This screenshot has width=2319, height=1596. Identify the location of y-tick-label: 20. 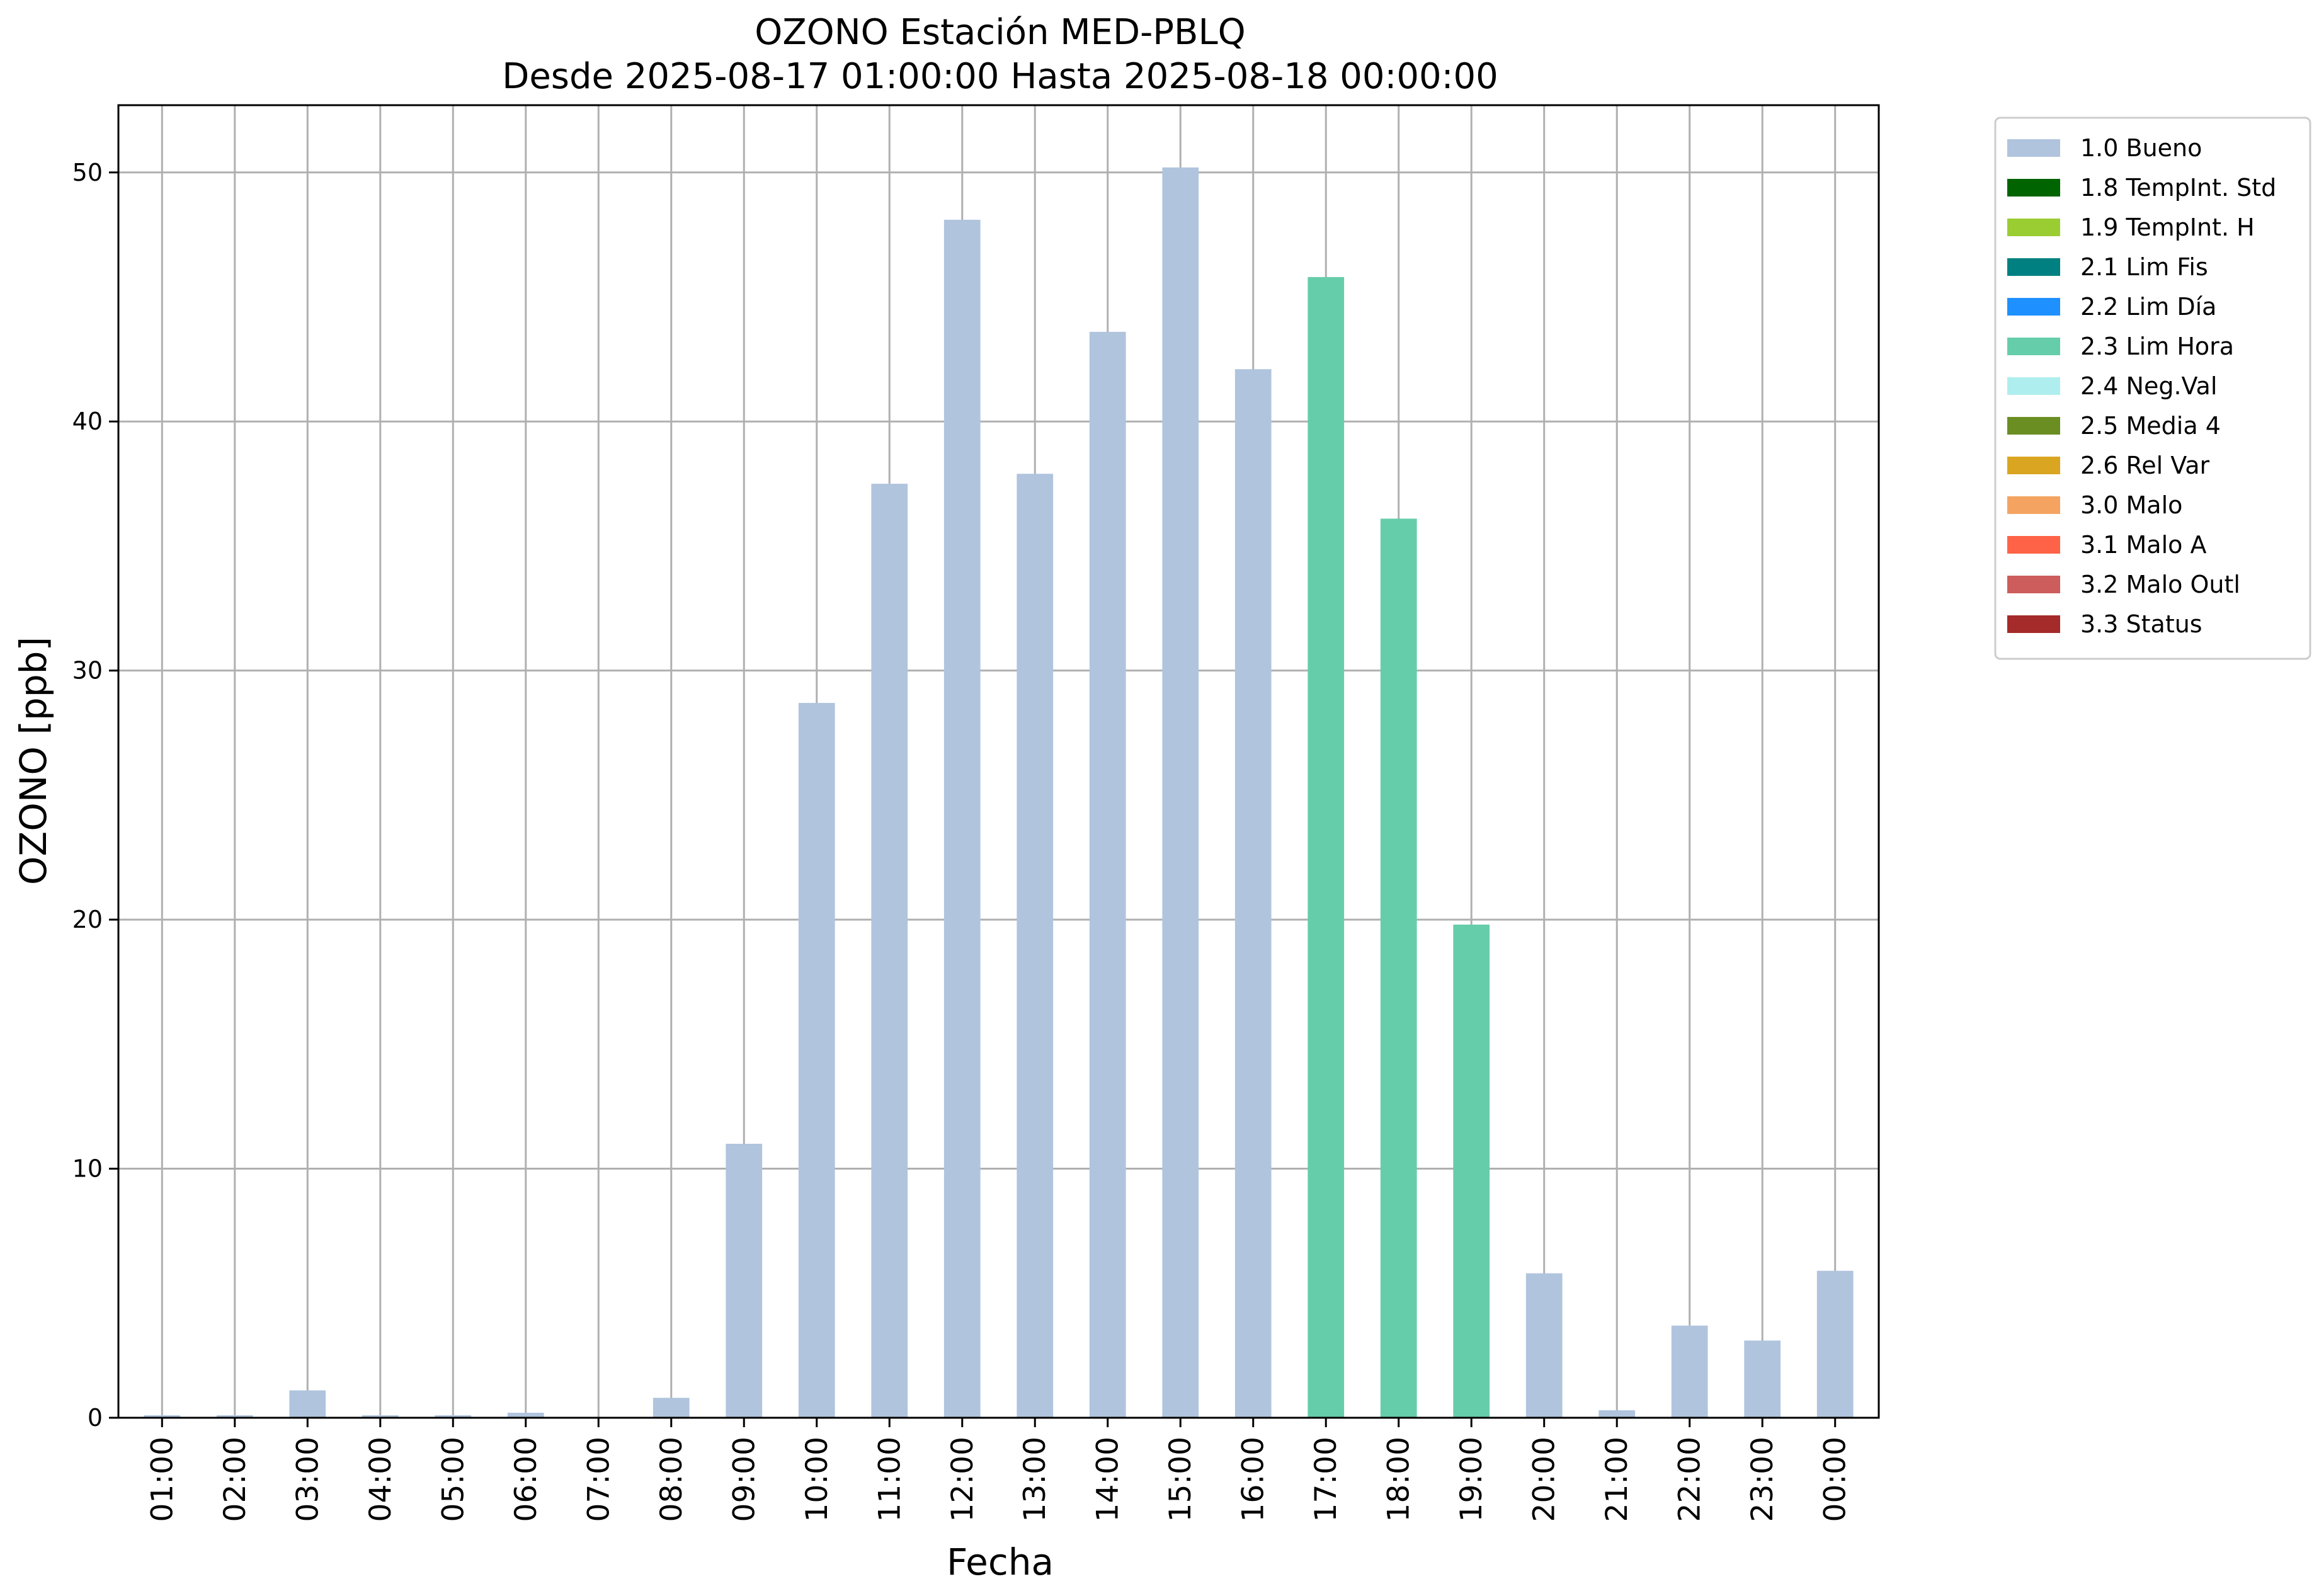
(87, 919).